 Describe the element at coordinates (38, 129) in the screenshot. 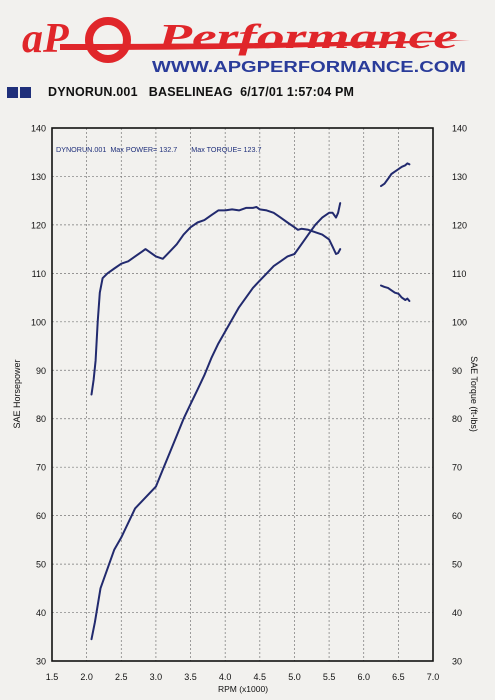

I see `y-left-tick-label: 140` at that location.